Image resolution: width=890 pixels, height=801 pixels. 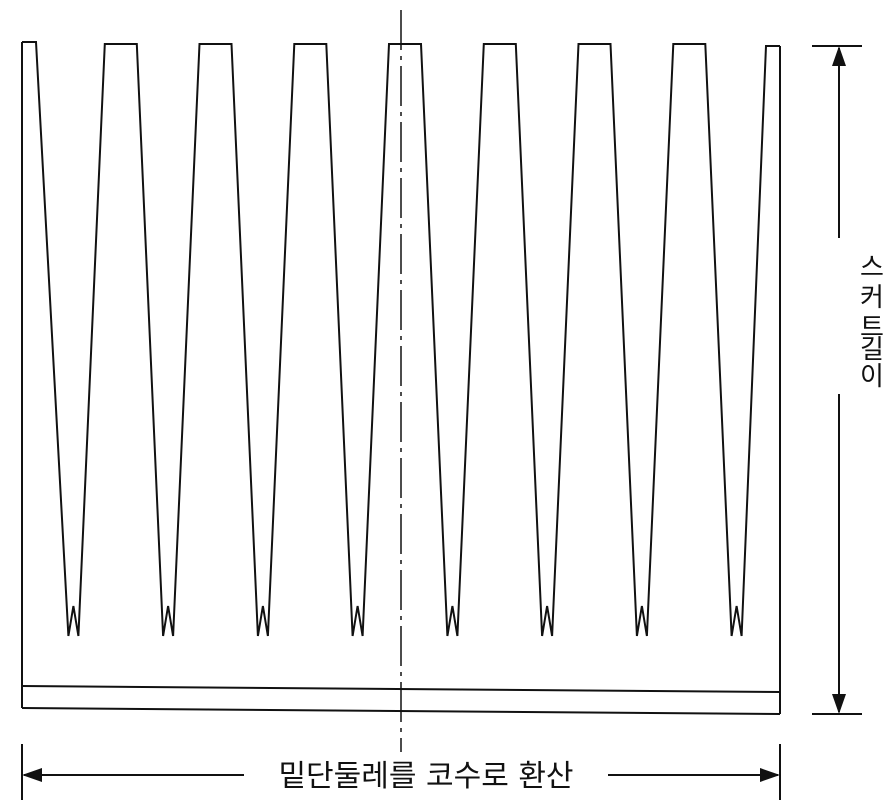 I want to click on length-label-char-2: 커, so click(x=872, y=298).